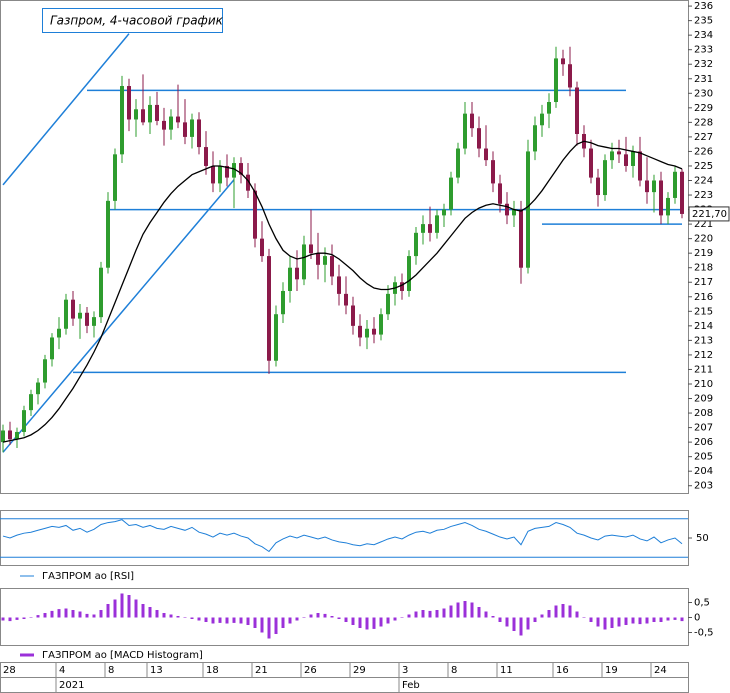  Describe the element at coordinates (703, 253) in the screenshot. I see `y-tick-label: 219` at that location.